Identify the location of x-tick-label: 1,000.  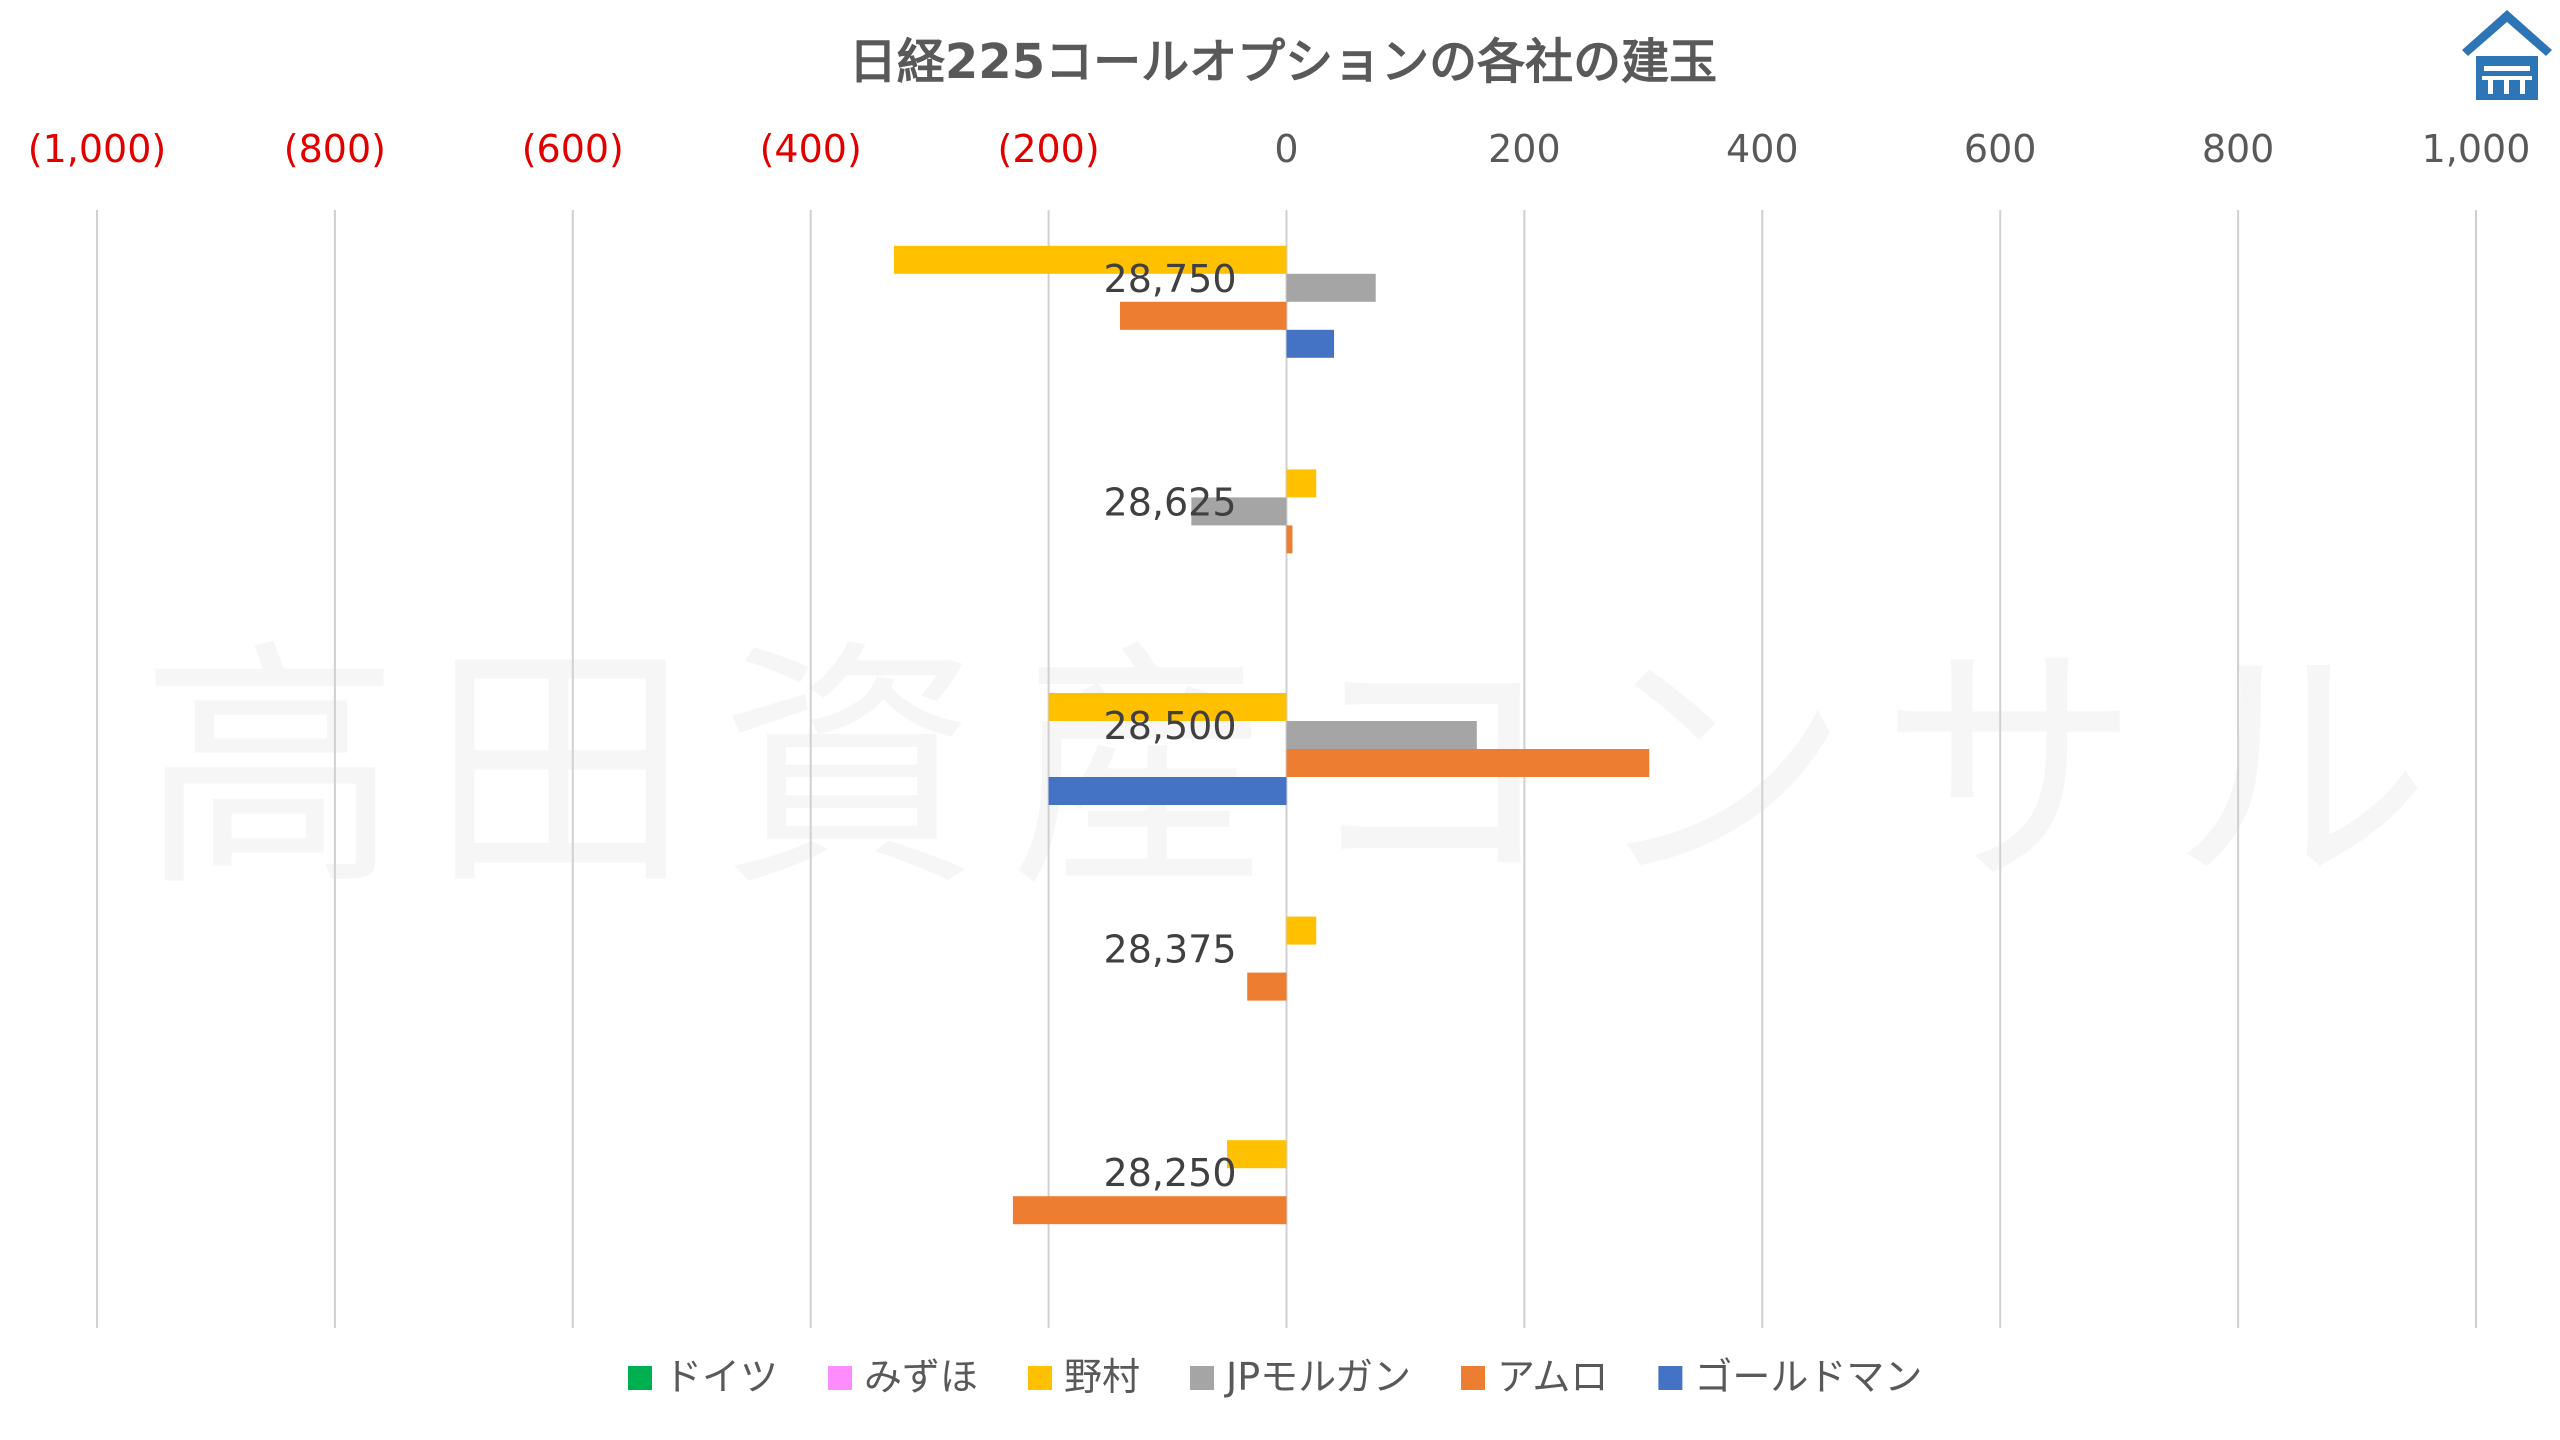
(2476, 149).